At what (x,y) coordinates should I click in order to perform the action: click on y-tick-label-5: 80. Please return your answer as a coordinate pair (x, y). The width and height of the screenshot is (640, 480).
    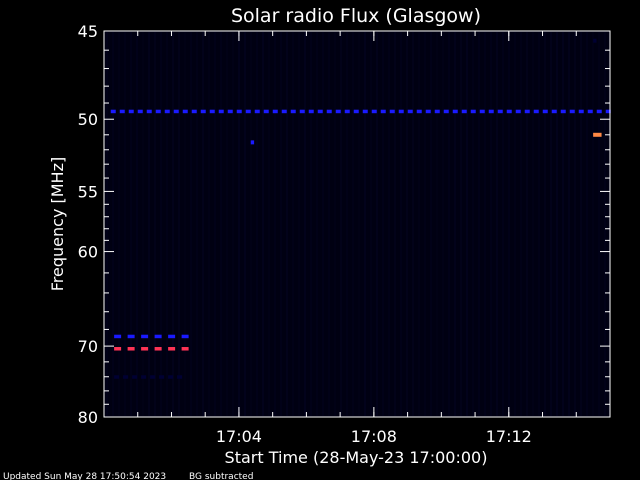
    Looking at the image, I should click on (88, 417).